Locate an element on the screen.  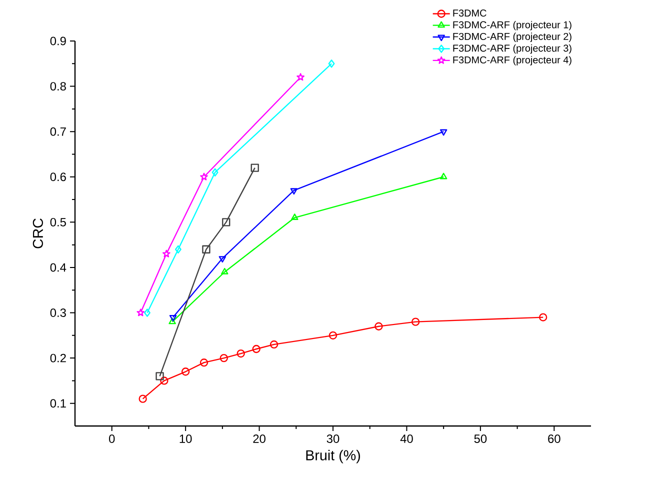
legend-label: F3DMC-ARF (projecteur 4) is located at coordinates (512, 61).